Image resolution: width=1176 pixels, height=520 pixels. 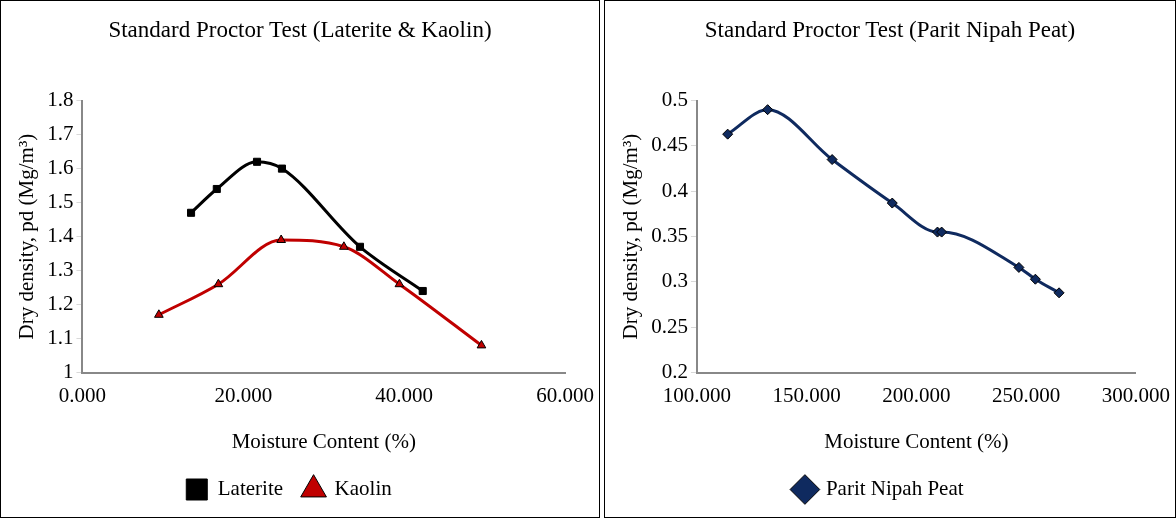 I want to click on y-tick-label: 1.6, so click(x=60, y=167).